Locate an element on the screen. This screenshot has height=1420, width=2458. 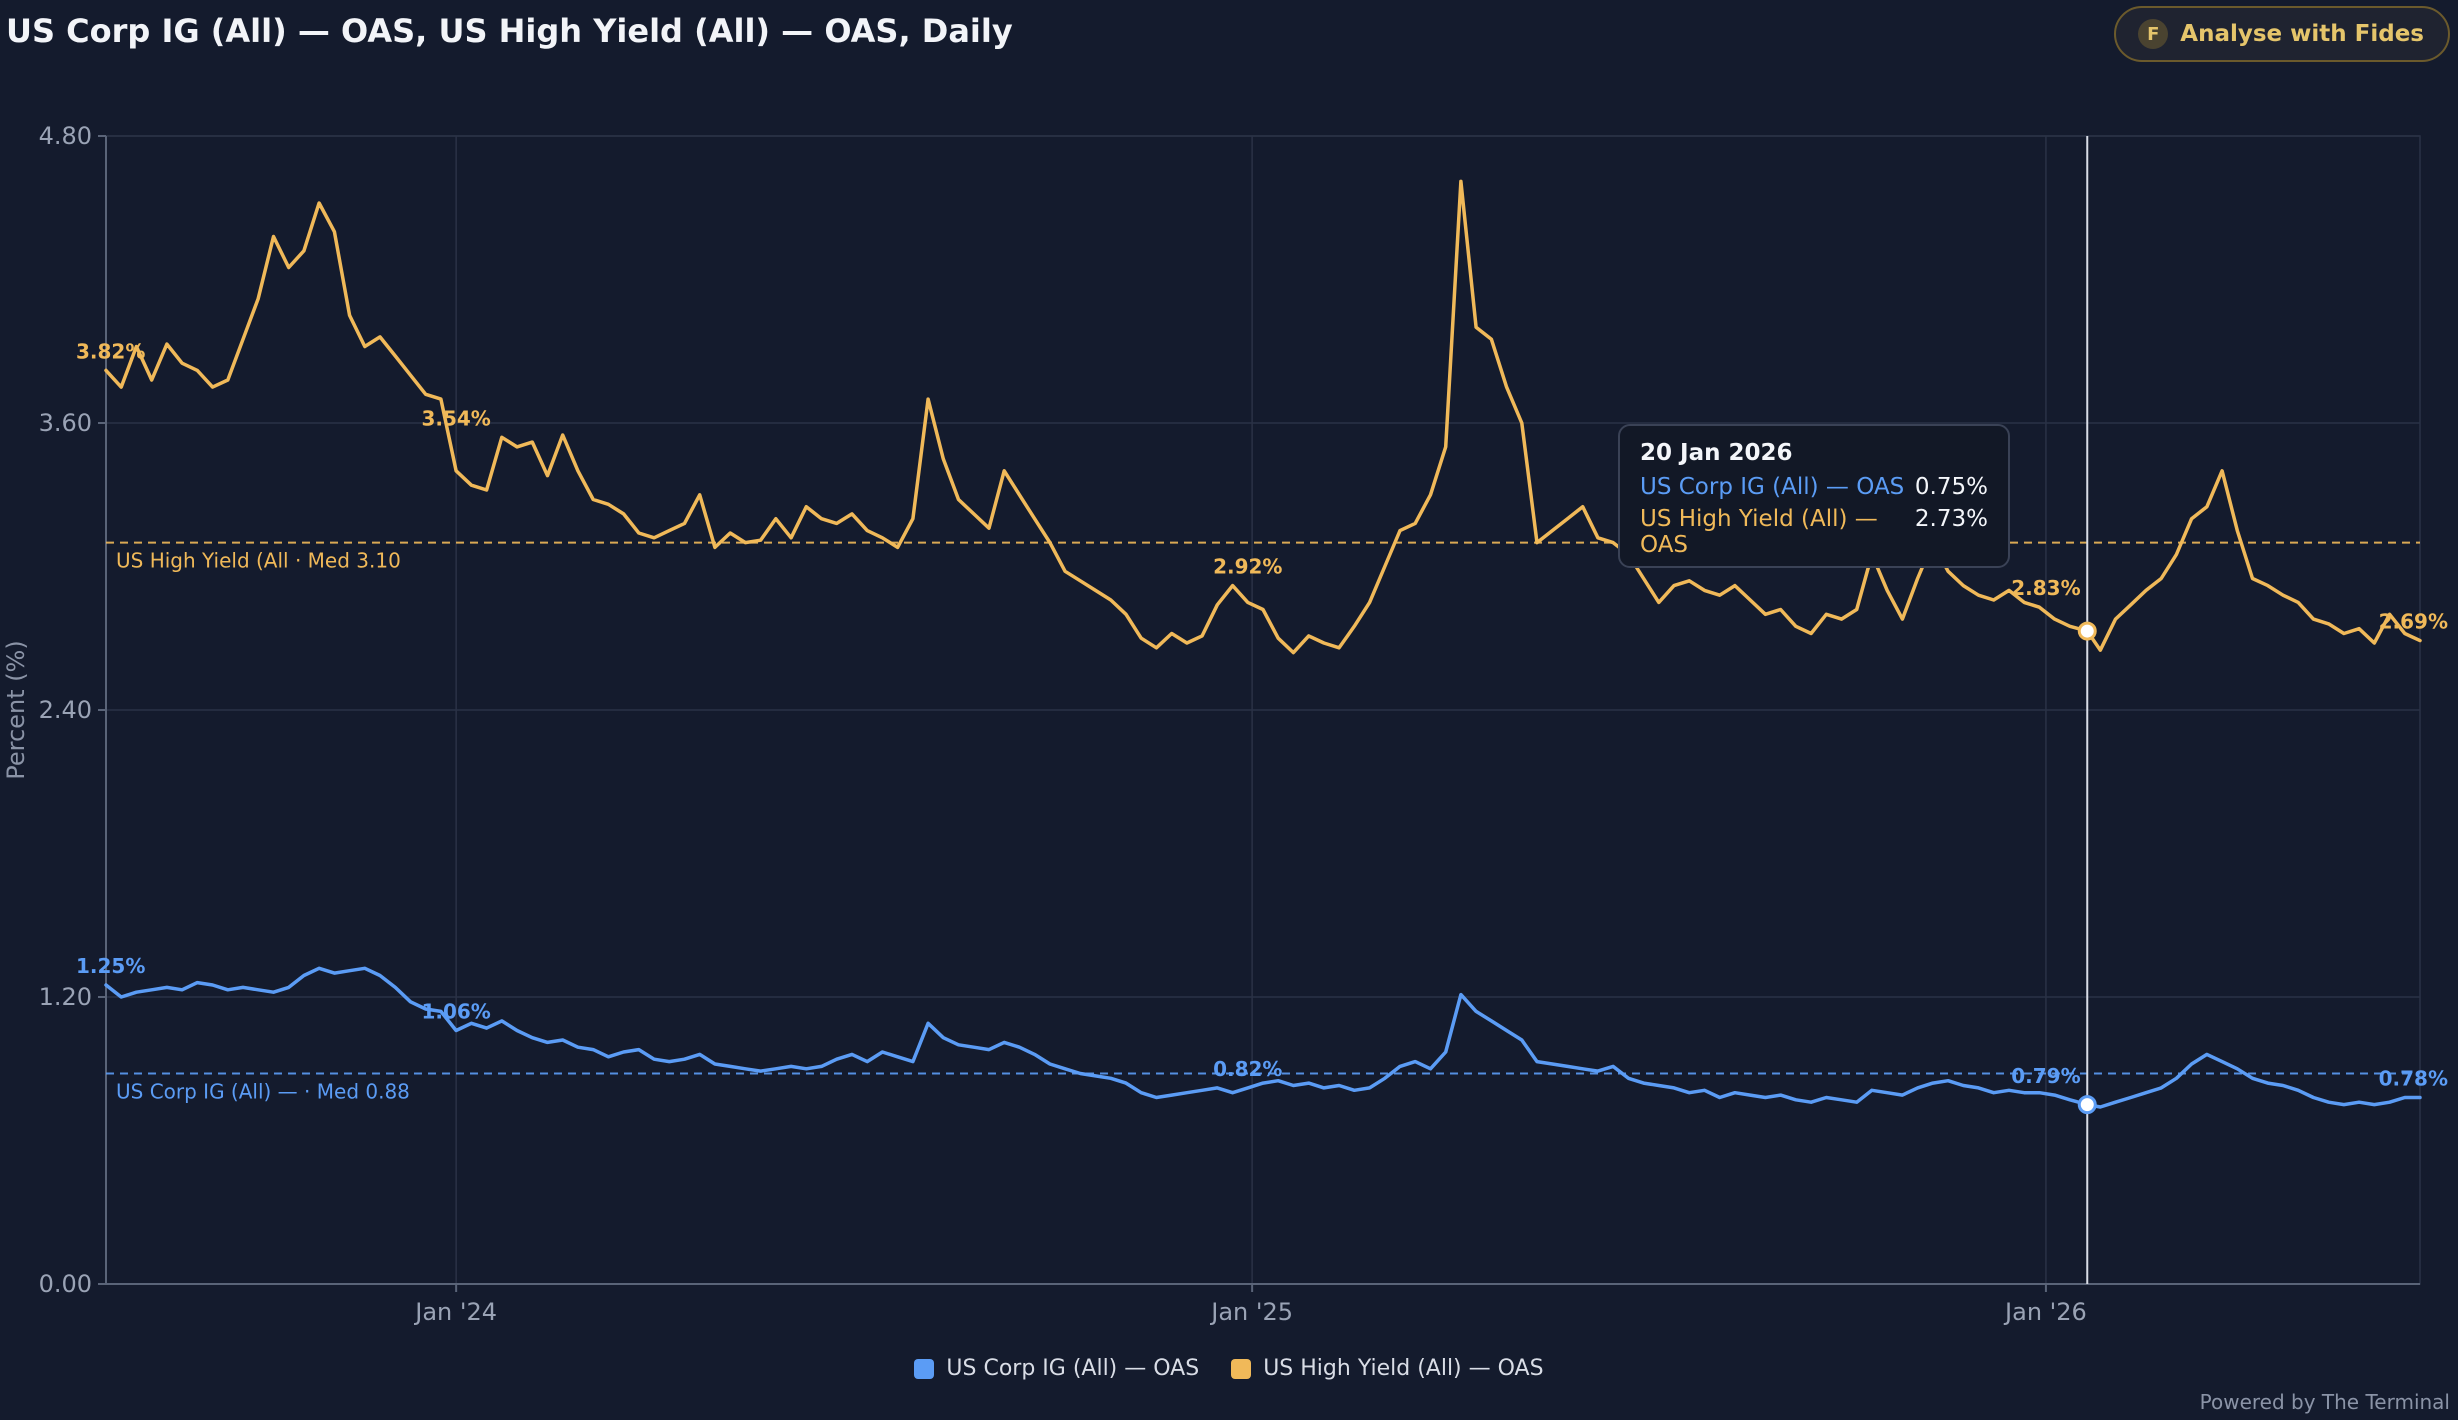
legend-item-ig: US Corp IG (All) — OAS is located at coordinates (1056, 1368).